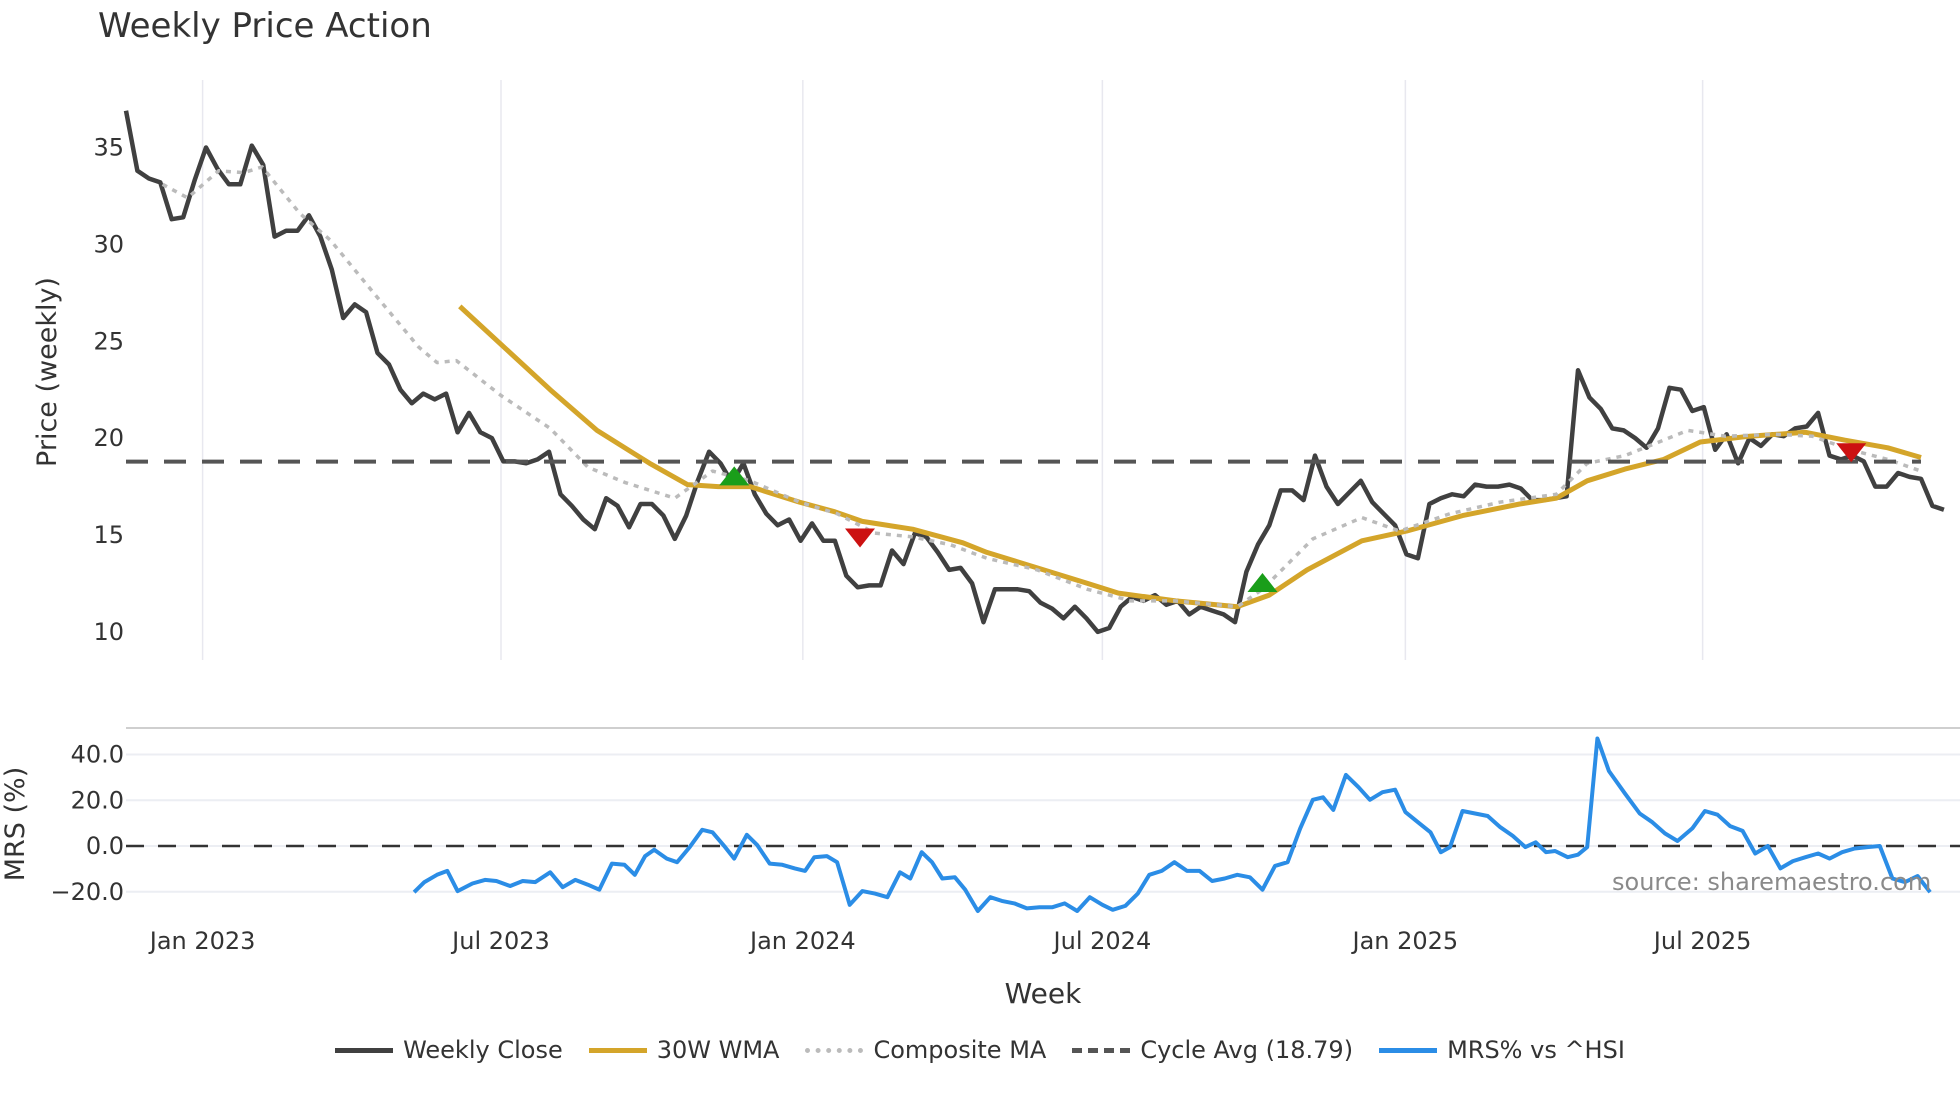 The width and height of the screenshot is (1960, 1102). I want to click on x-tick-label: Jul 2023, so click(500, 941).